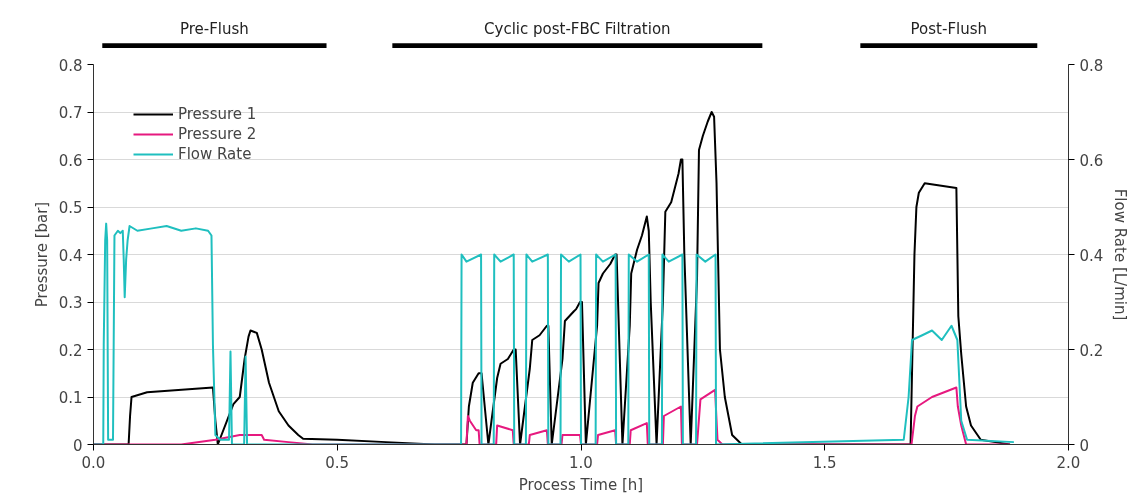 Image resolution: width=1147 pixels, height=502 pixels. Describe the element at coordinates (41, 254) in the screenshot. I see `y-axis-title: Pressure [bar]` at that location.